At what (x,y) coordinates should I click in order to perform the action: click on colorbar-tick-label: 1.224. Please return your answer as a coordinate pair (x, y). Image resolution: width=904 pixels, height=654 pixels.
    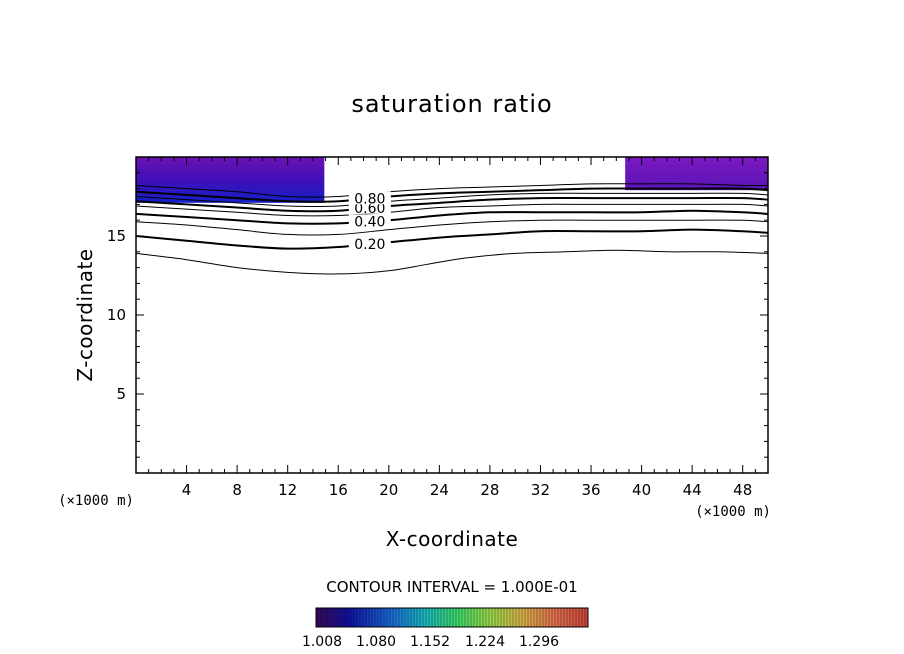
    Looking at the image, I should click on (485, 642).